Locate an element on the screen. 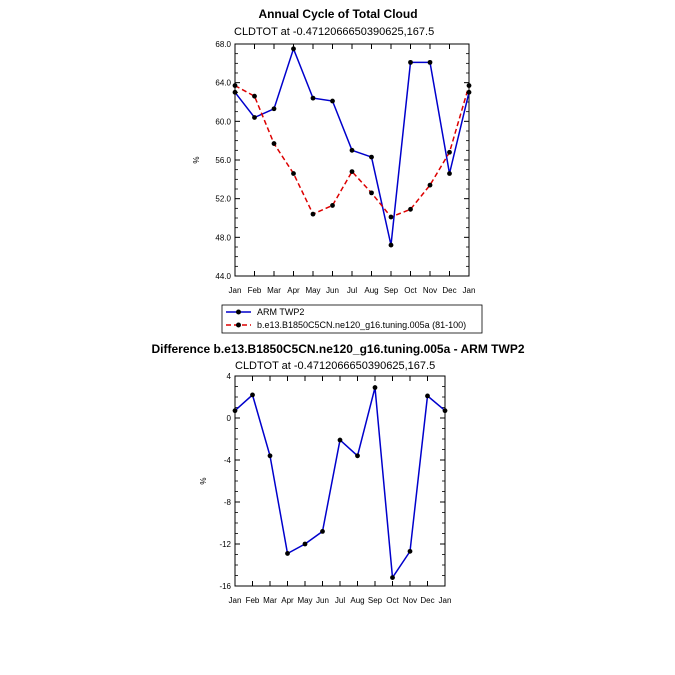 This screenshot has width=675, height=675. bottom-chart-ytick-label: -16 is located at coordinates (225, 586).